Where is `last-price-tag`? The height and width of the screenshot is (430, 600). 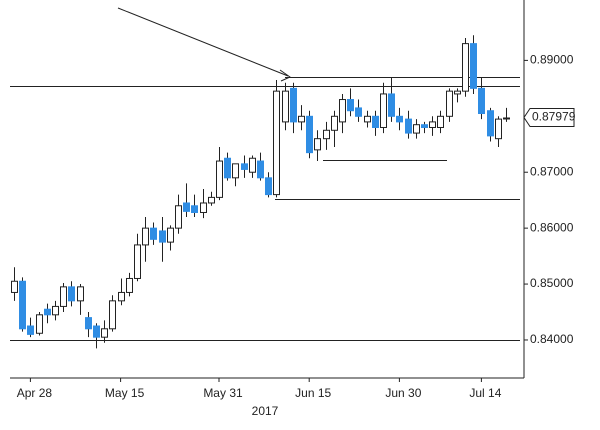
last-price-tag is located at coordinates (549, 117).